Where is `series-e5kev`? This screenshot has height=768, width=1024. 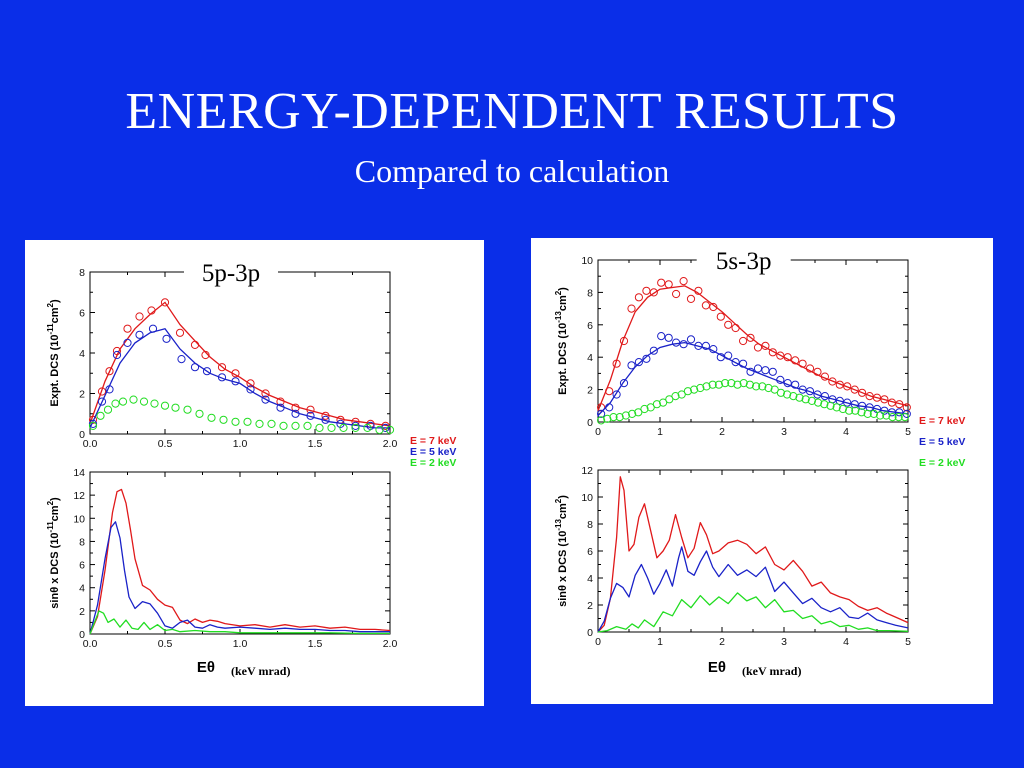 series-e5kev is located at coordinates (239, 378).